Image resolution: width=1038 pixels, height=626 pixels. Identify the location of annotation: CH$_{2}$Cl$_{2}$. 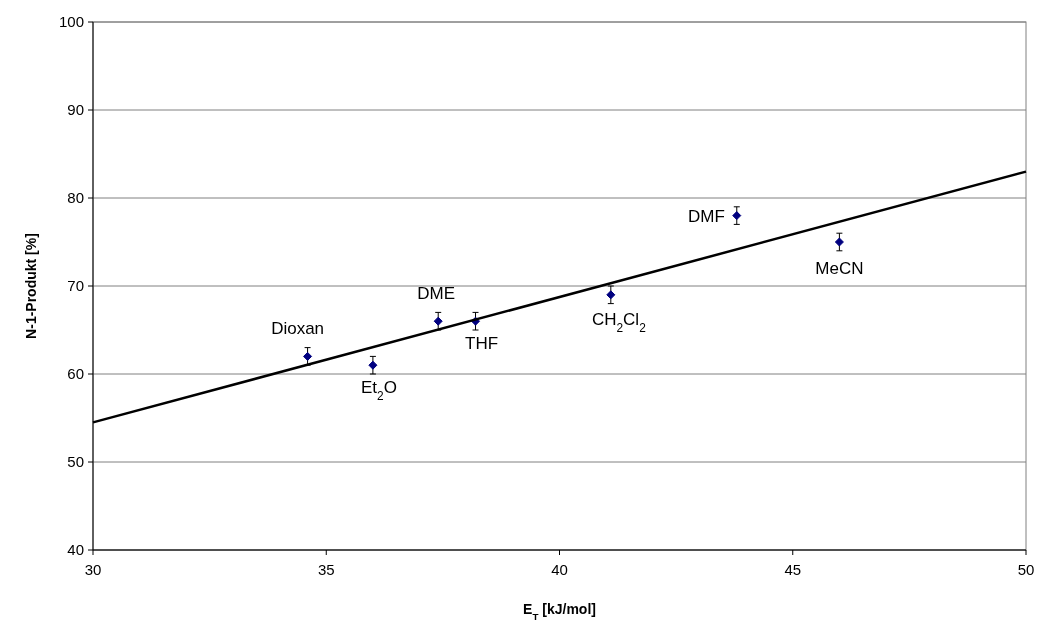
(619, 322).